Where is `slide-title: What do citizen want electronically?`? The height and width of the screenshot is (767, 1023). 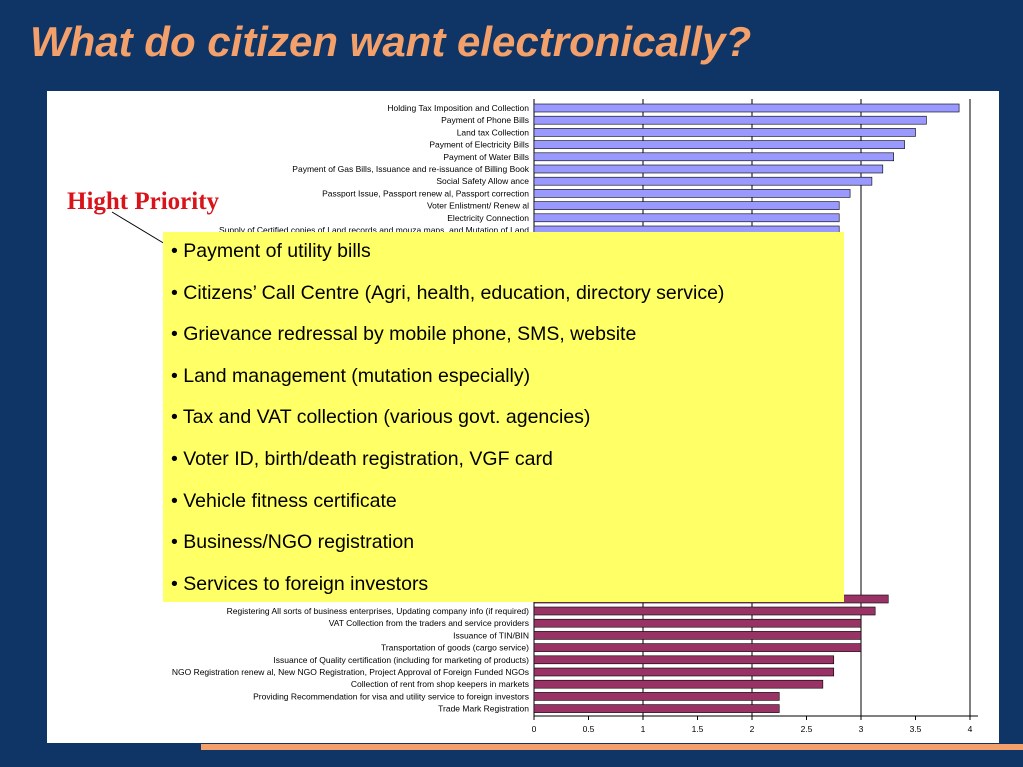
slide-title: What do citizen want electronically? is located at coordinates (391, 41).